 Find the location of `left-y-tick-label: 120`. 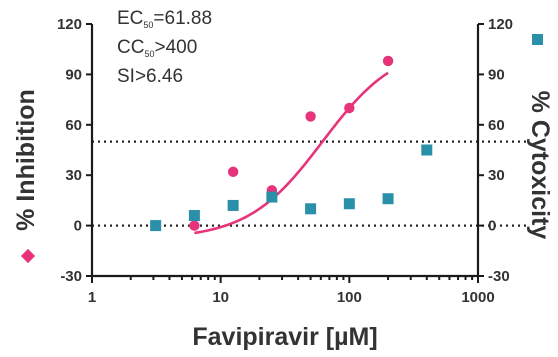

left-y-tick-label: 120 is located at coordinates (69, 24).